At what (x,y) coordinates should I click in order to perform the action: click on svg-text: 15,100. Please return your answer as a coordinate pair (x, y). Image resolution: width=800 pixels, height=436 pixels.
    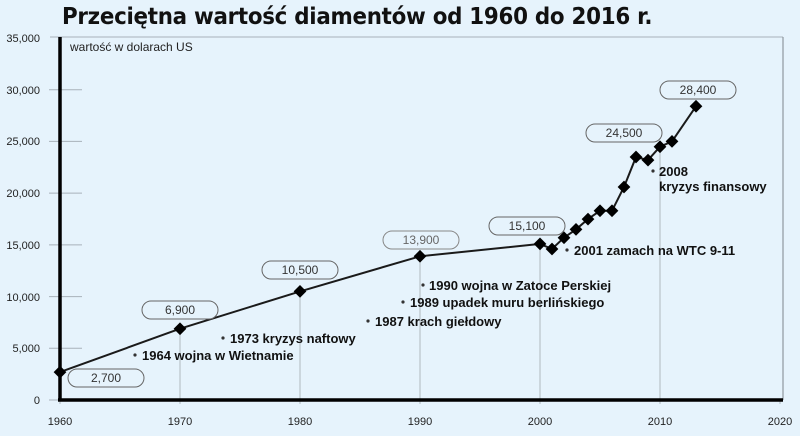
    Looking at the image, I should click on (527, 226).